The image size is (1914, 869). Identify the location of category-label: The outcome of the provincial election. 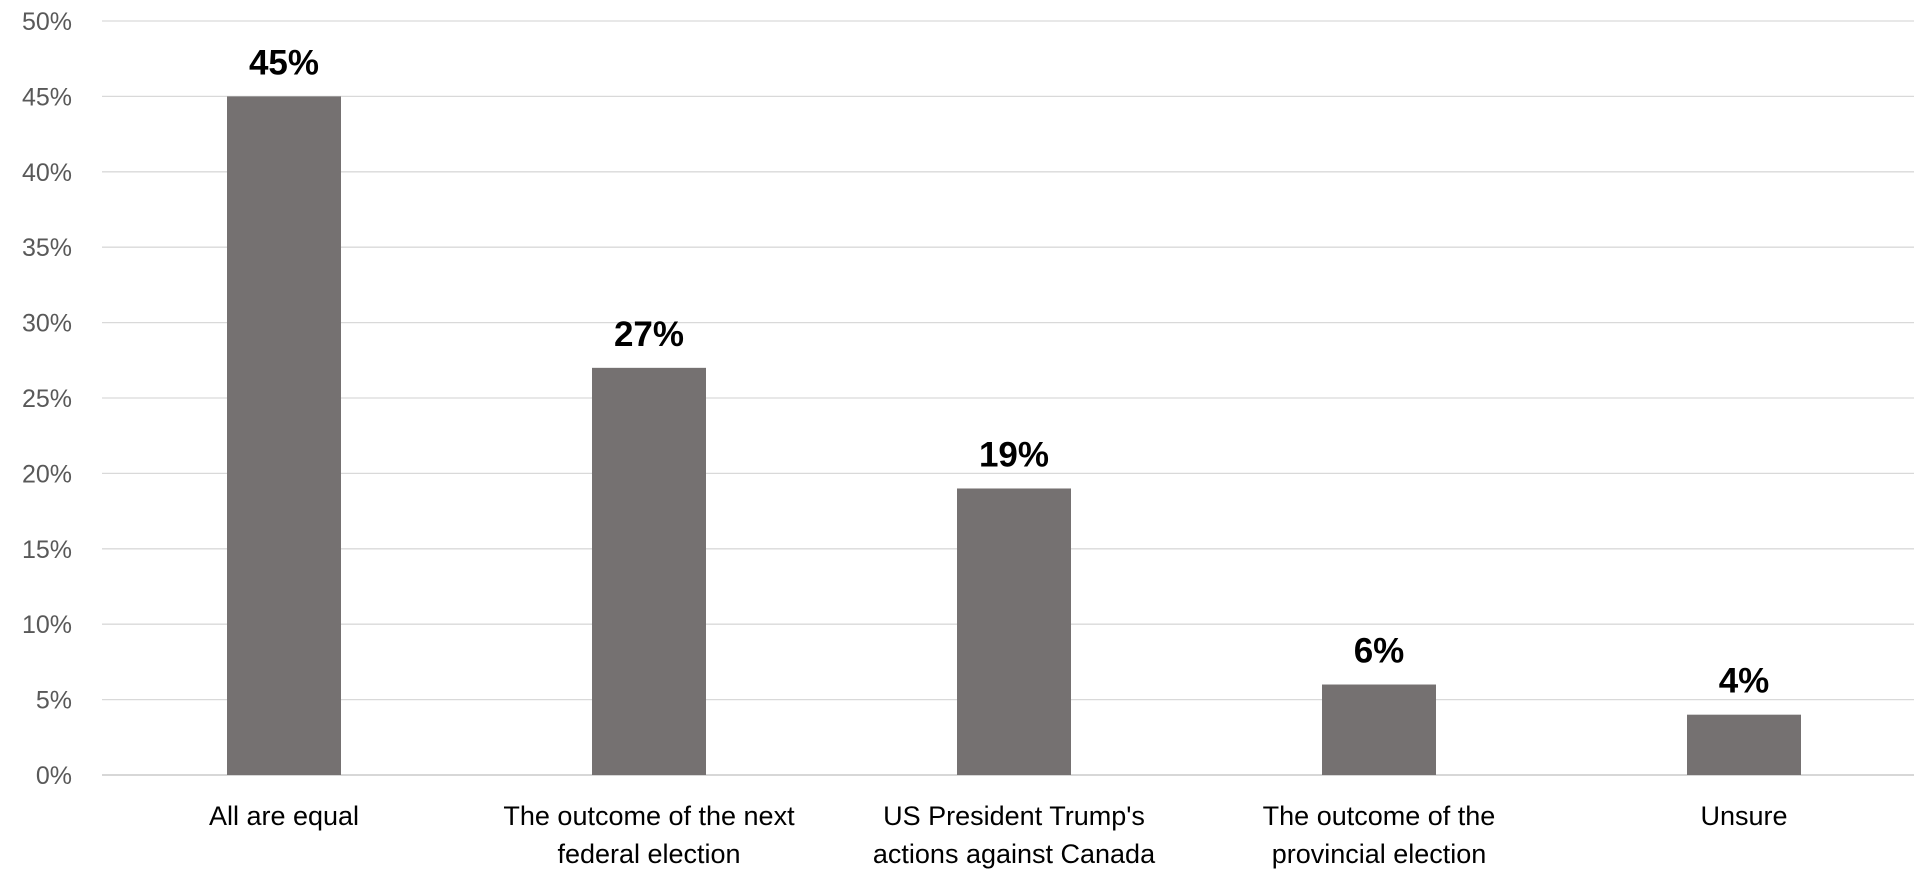
(1379, 835).